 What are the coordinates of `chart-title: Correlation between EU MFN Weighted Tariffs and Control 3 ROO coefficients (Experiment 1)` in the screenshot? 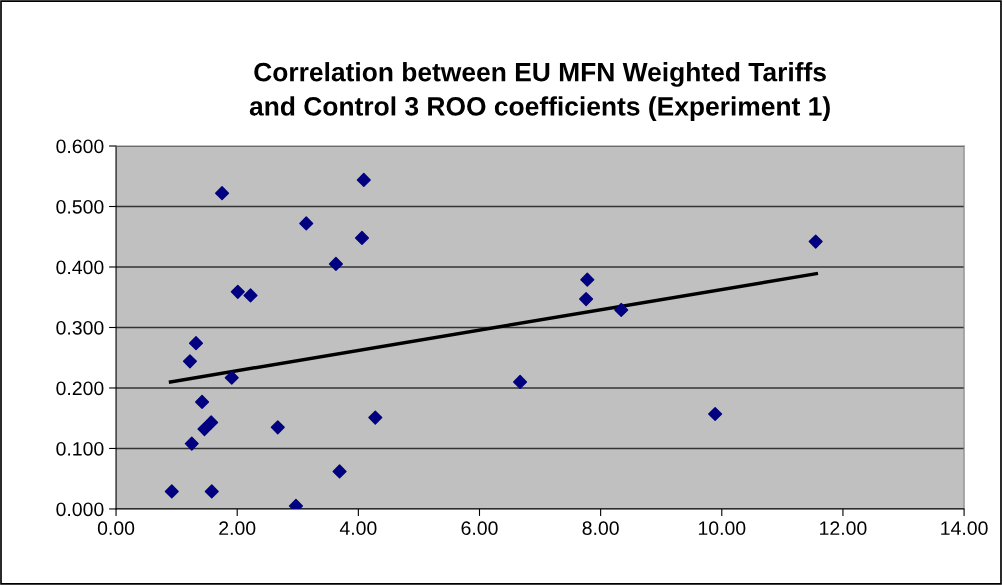 It's located at (539, 91).